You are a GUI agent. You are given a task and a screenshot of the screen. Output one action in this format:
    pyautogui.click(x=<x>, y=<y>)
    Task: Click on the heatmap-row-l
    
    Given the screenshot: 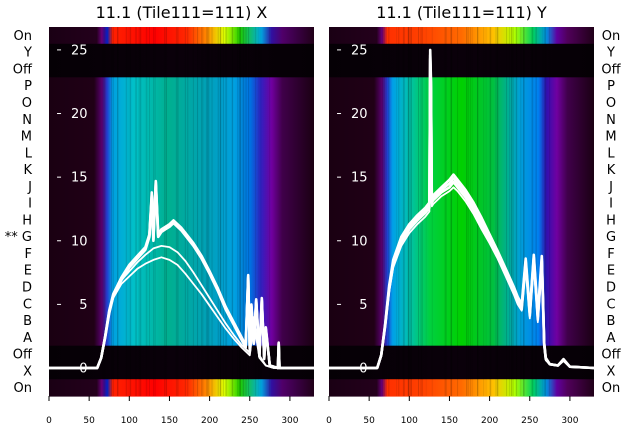 What is the action you would take?
    pyautogui.click(x=181, y=152)
    